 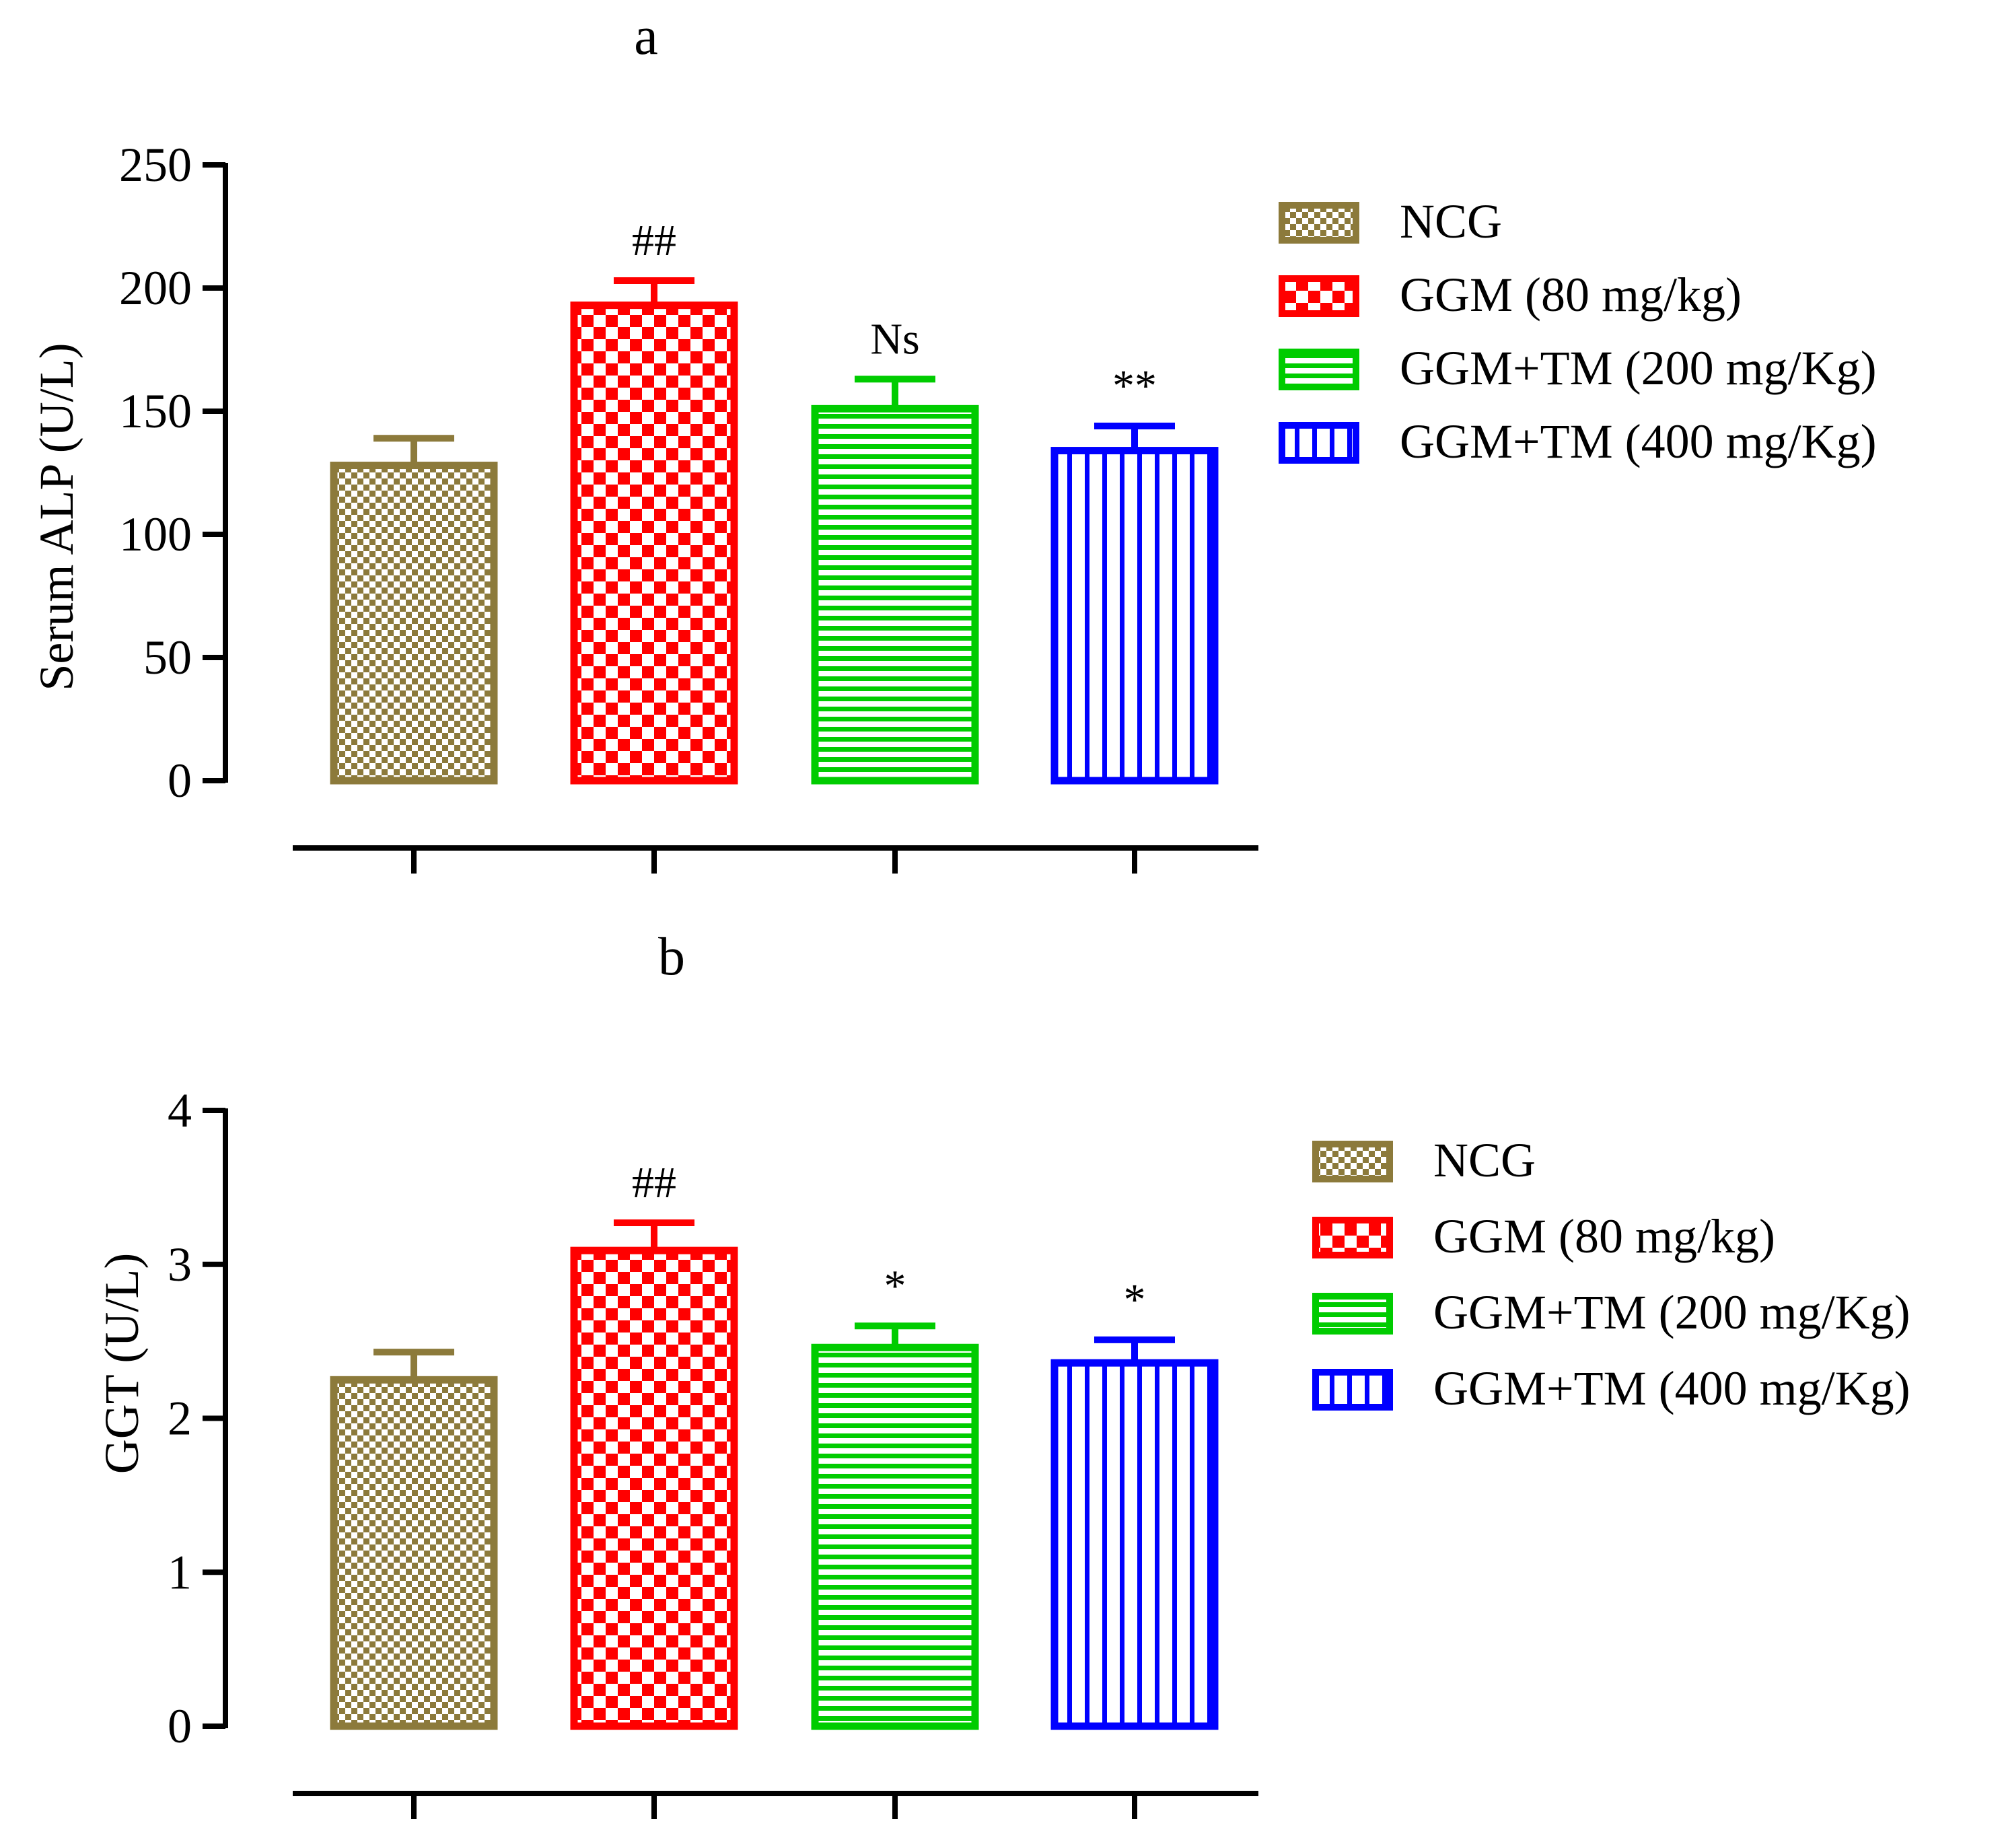 What do you see at coordinates (774, 1444) in the screenshot?
I see `bar-group: ## * *` at bounding box center [774, 1444].